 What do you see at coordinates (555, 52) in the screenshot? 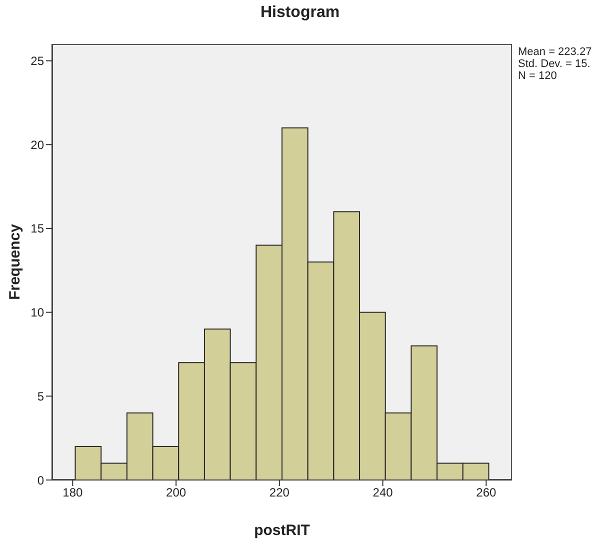
I see `text: Mean = 223.27` at bounding box center [555, 52].